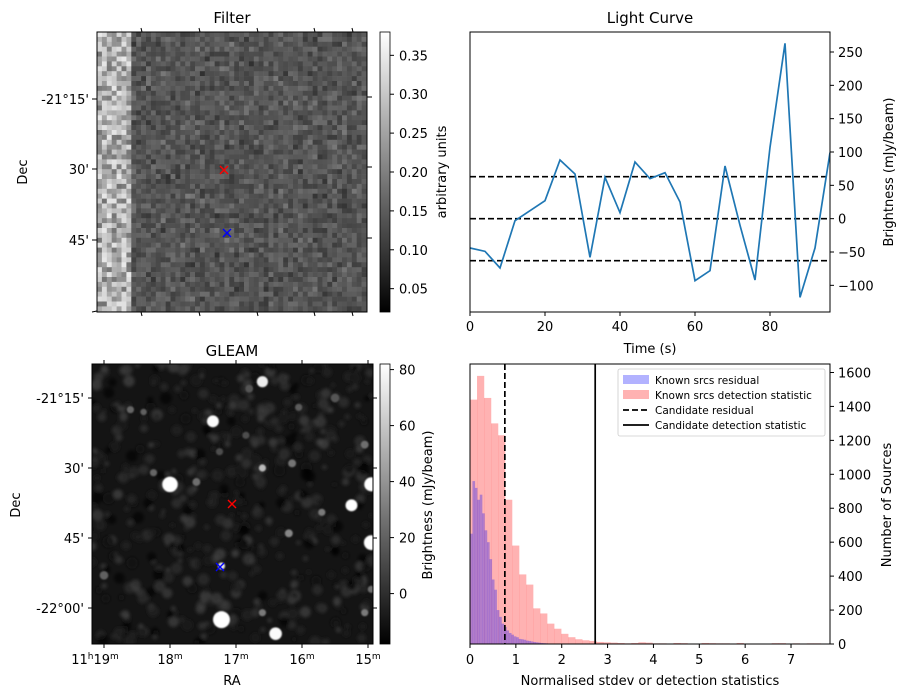 The width and height of the screenshot is (907, 699). I want to click on histogram-y-tick-label: 200, so click(850, 611).